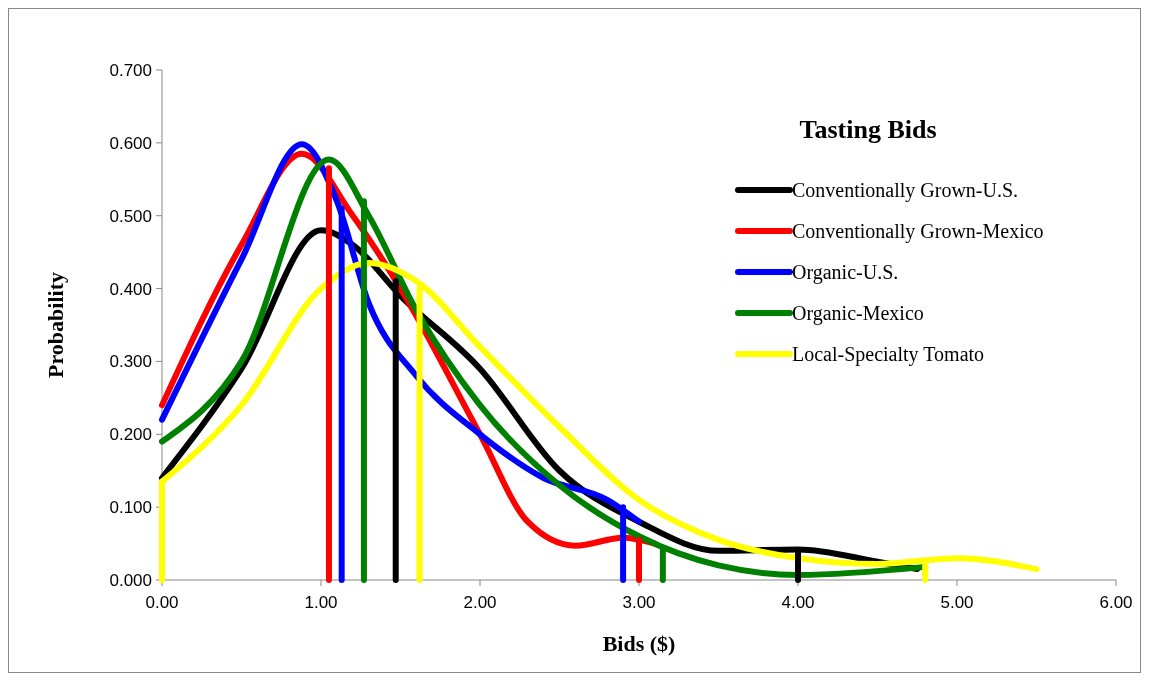 The width and height of the screenshot is (1149, 681). What do you see at coordinates (639, 602) in the screenshot?
I see `x-tick-label: 3.00` at bounding box center [639, 602].